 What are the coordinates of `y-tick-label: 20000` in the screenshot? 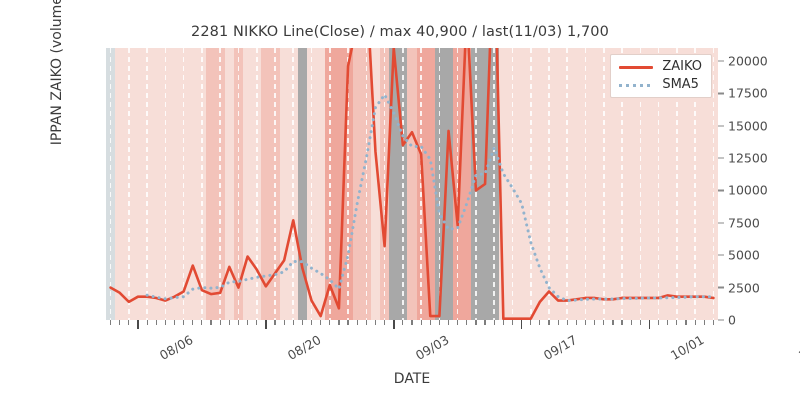 It's located at (748, 61).